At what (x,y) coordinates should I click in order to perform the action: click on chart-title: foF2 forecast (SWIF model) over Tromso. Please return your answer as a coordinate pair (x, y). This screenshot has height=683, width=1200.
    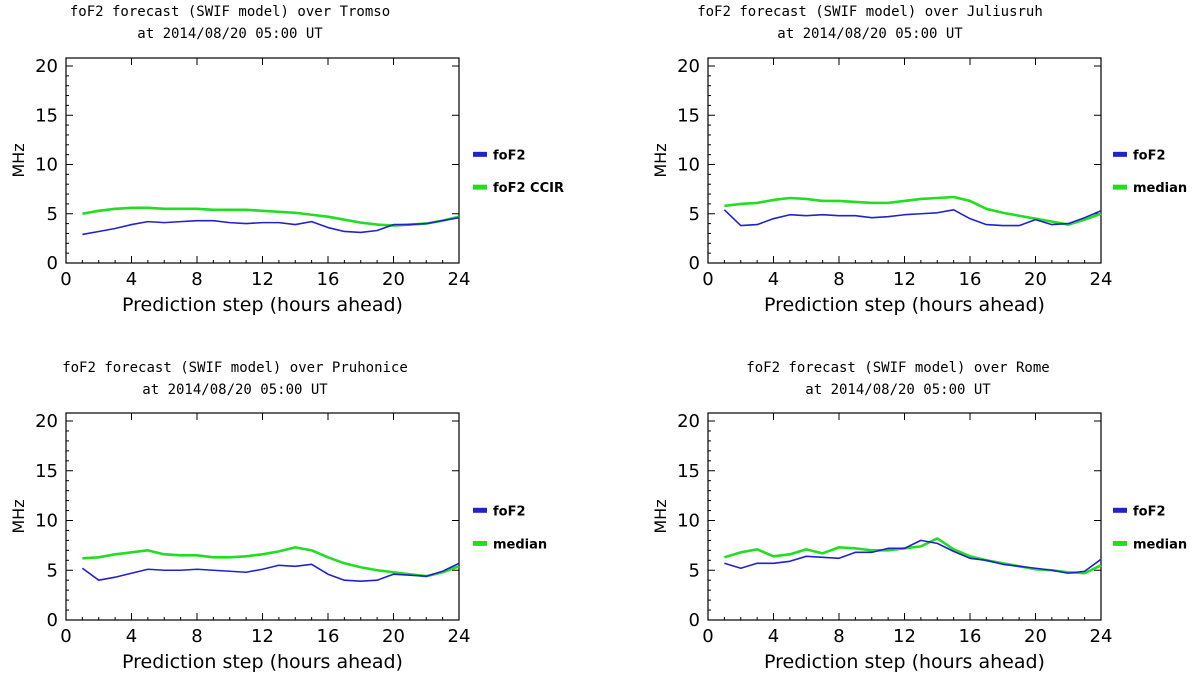
    Looking at the image, I should click on (230, 12).